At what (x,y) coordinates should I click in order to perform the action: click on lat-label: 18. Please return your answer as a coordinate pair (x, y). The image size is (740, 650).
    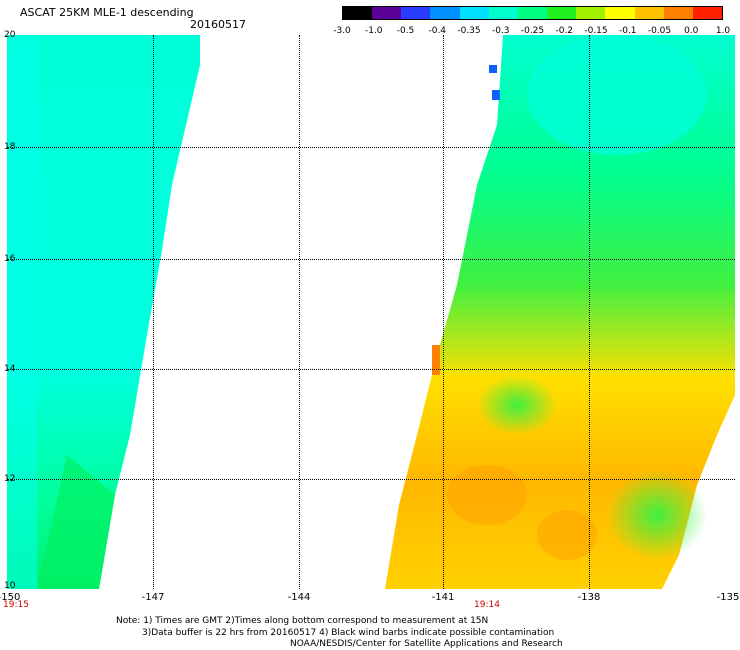
    Looking at the image, I should click on (10, 147).